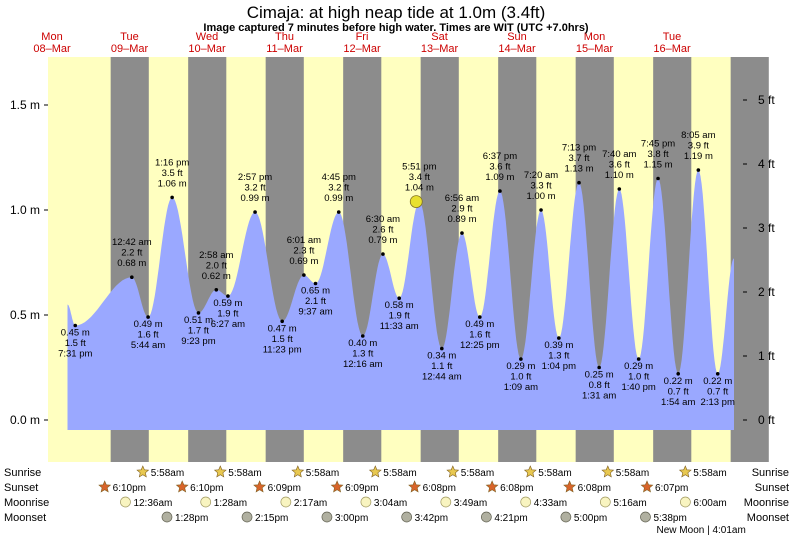  What do you see at coordinates (461, 209) in the screenshot?
I see `tide-label: 2.9 ft` at bounding box center [461, 209].